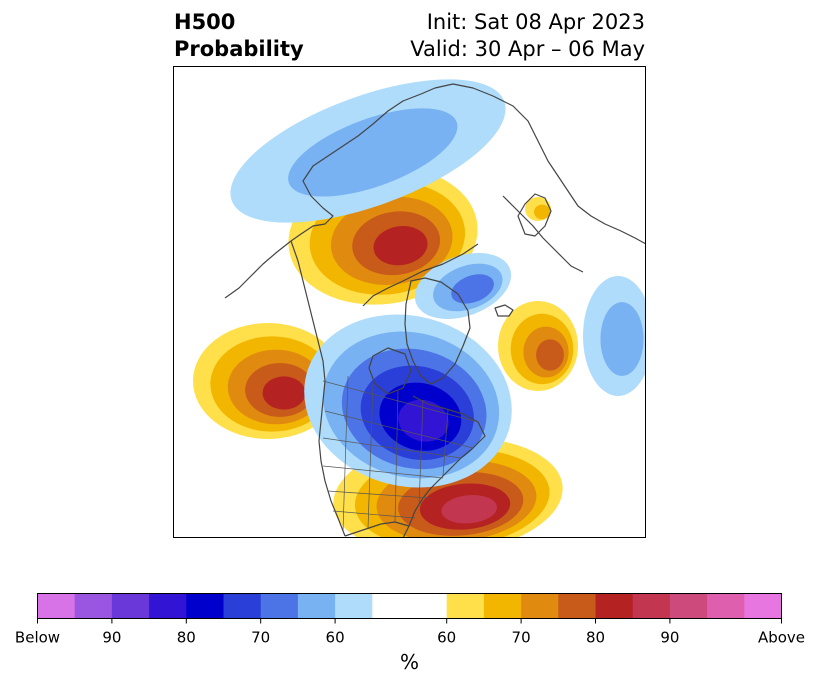 This screenshot has height=686, width=819. I want to click on colorbar: Below 90 80 70 60 60 70 80 90 Above, so click(410, 619).